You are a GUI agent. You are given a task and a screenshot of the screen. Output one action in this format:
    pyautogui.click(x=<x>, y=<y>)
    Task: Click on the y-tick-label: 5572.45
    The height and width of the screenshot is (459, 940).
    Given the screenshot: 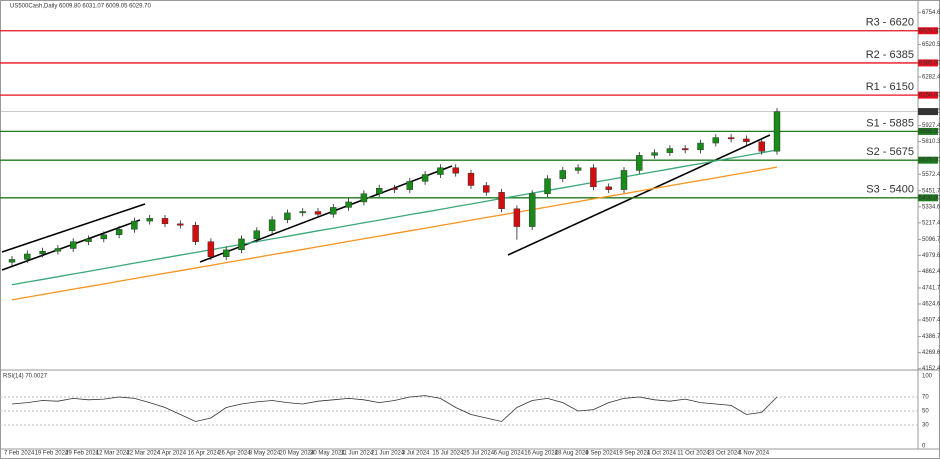 What is the action you would take?
    pyautogui.click(x=931, y=175)
    